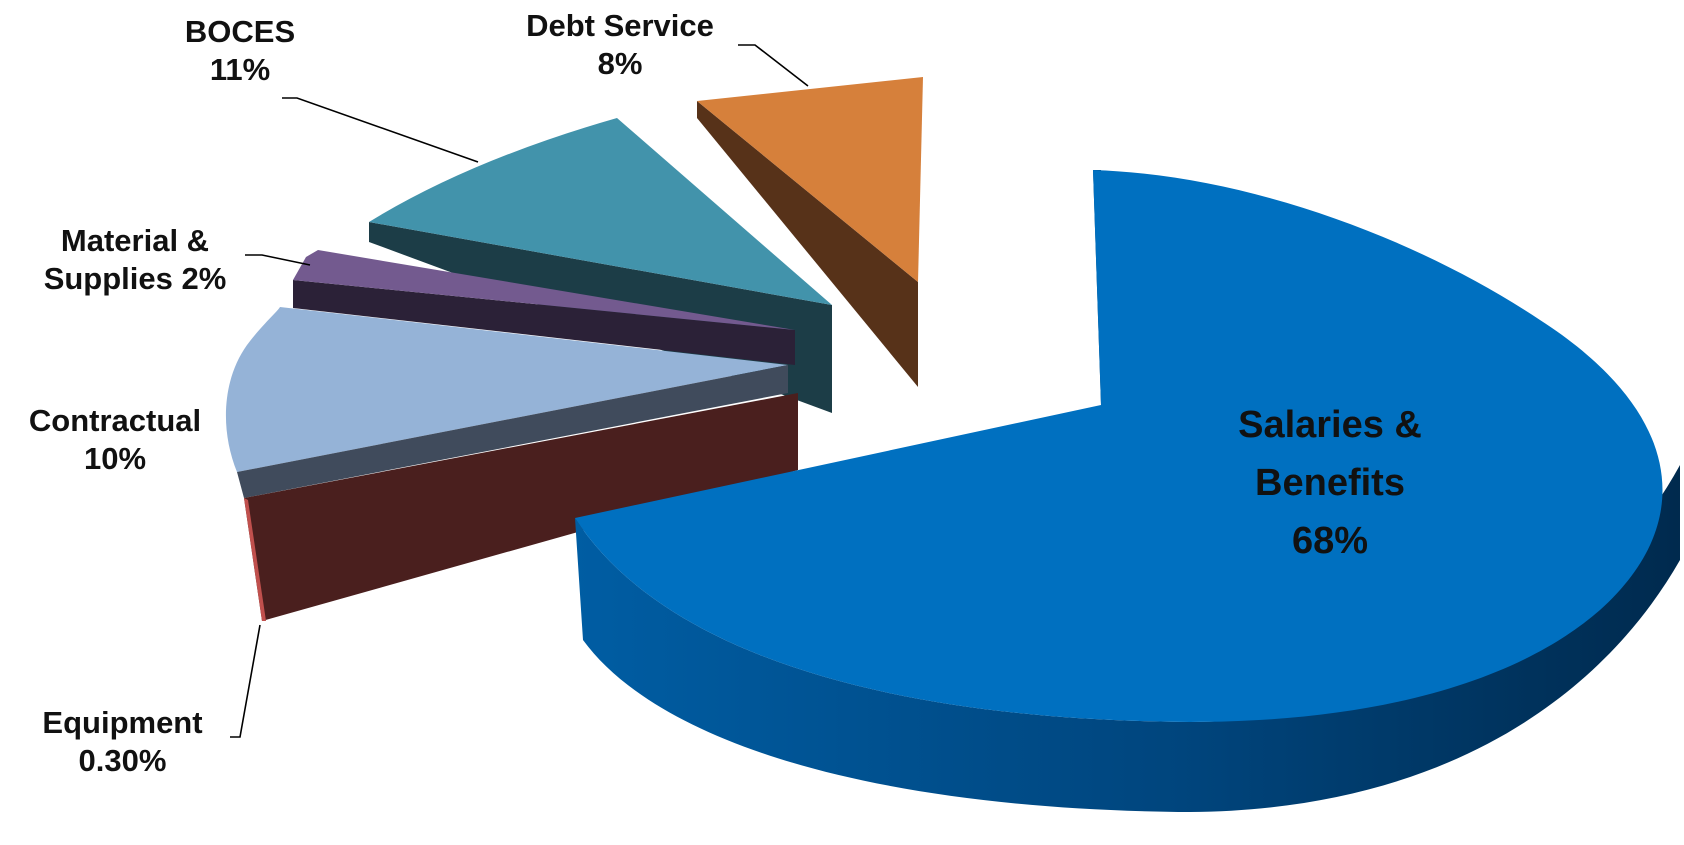  Describe the element at coordinates (245, 681) in the screenshot. I see `leader-line-equipment` at that location.